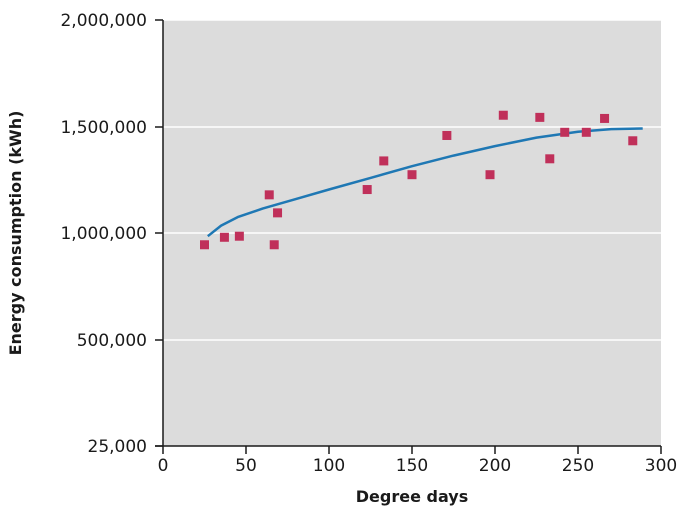  I want to click on x-tick-label: 150, so click(412, 466).